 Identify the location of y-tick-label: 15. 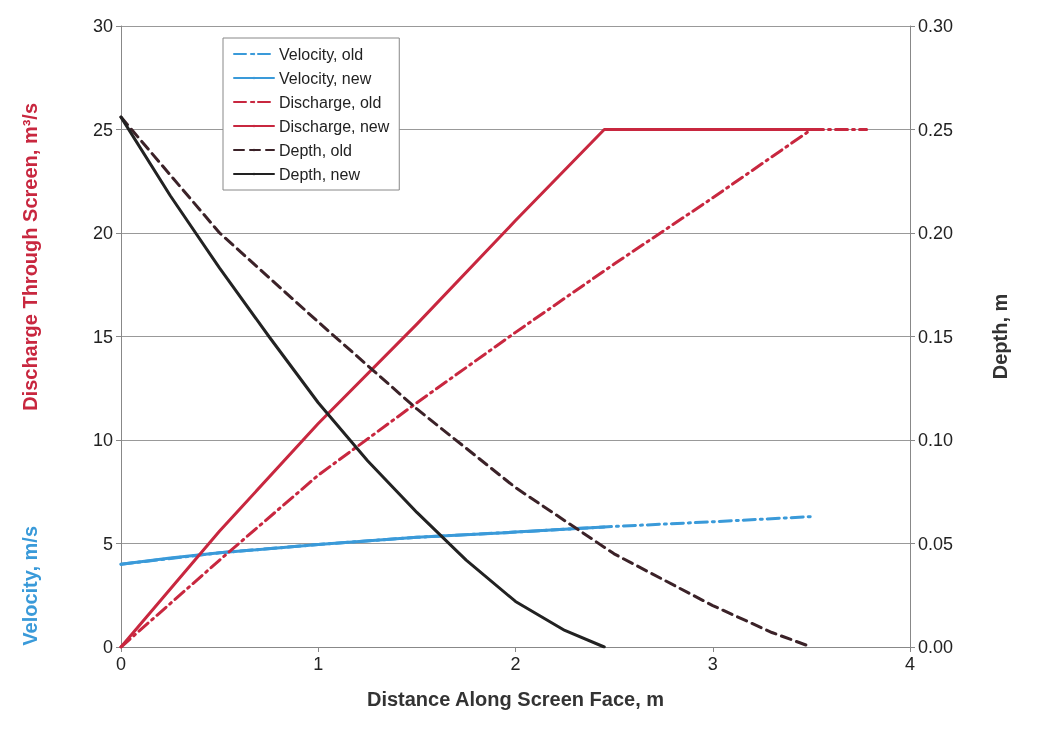
(102, 336).